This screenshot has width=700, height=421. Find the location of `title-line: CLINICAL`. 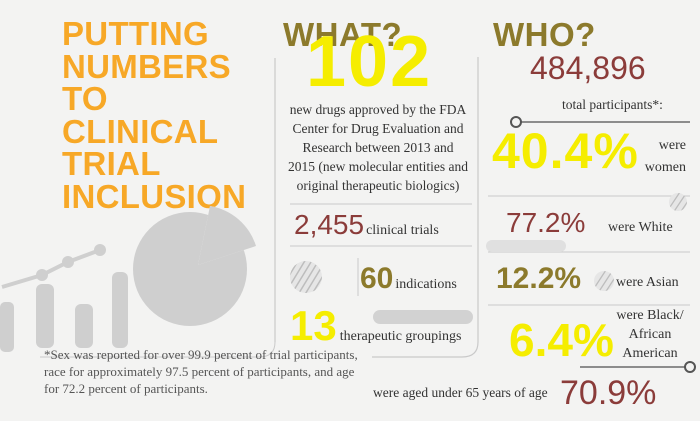

title-line: CLINICAL is located at coordinates (140, 131).